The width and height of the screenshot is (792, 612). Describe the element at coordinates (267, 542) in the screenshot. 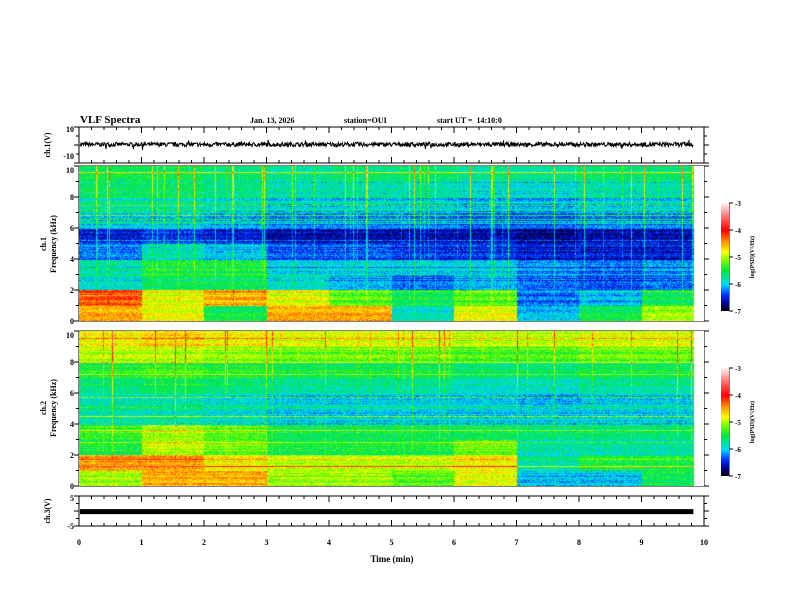

I see `x-tick-label: 3` at that location.